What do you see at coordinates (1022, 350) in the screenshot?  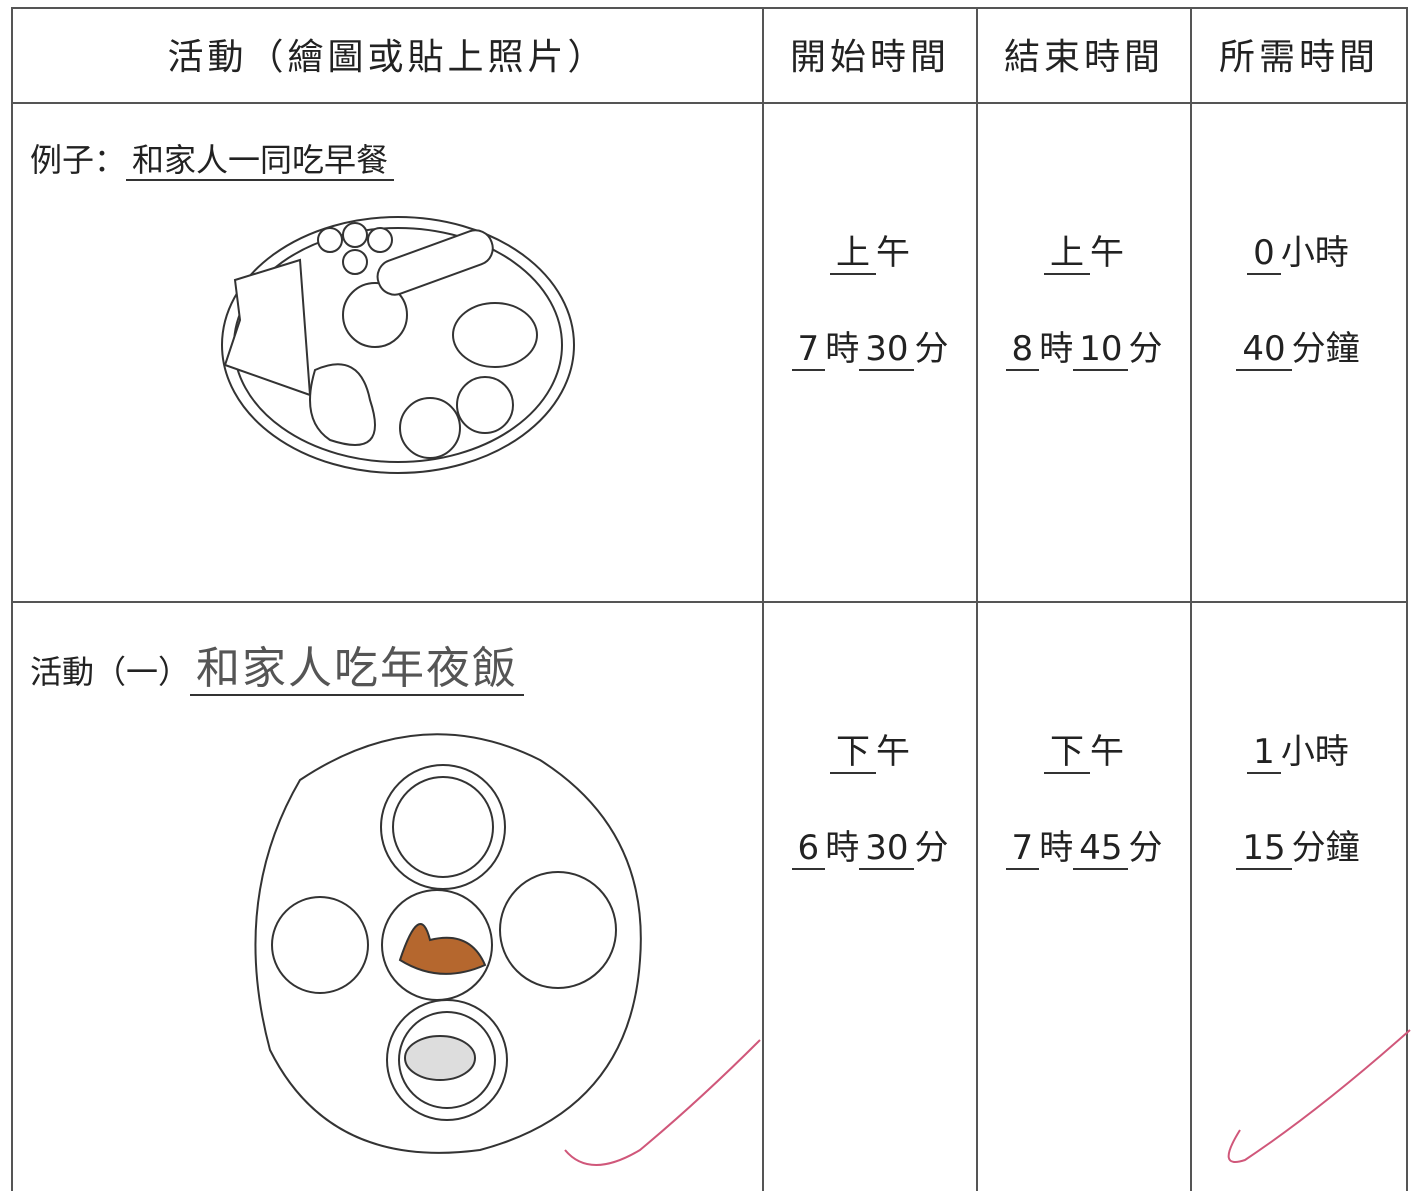 I see `filled-blank: 8` at bounding box center [1022, 350].